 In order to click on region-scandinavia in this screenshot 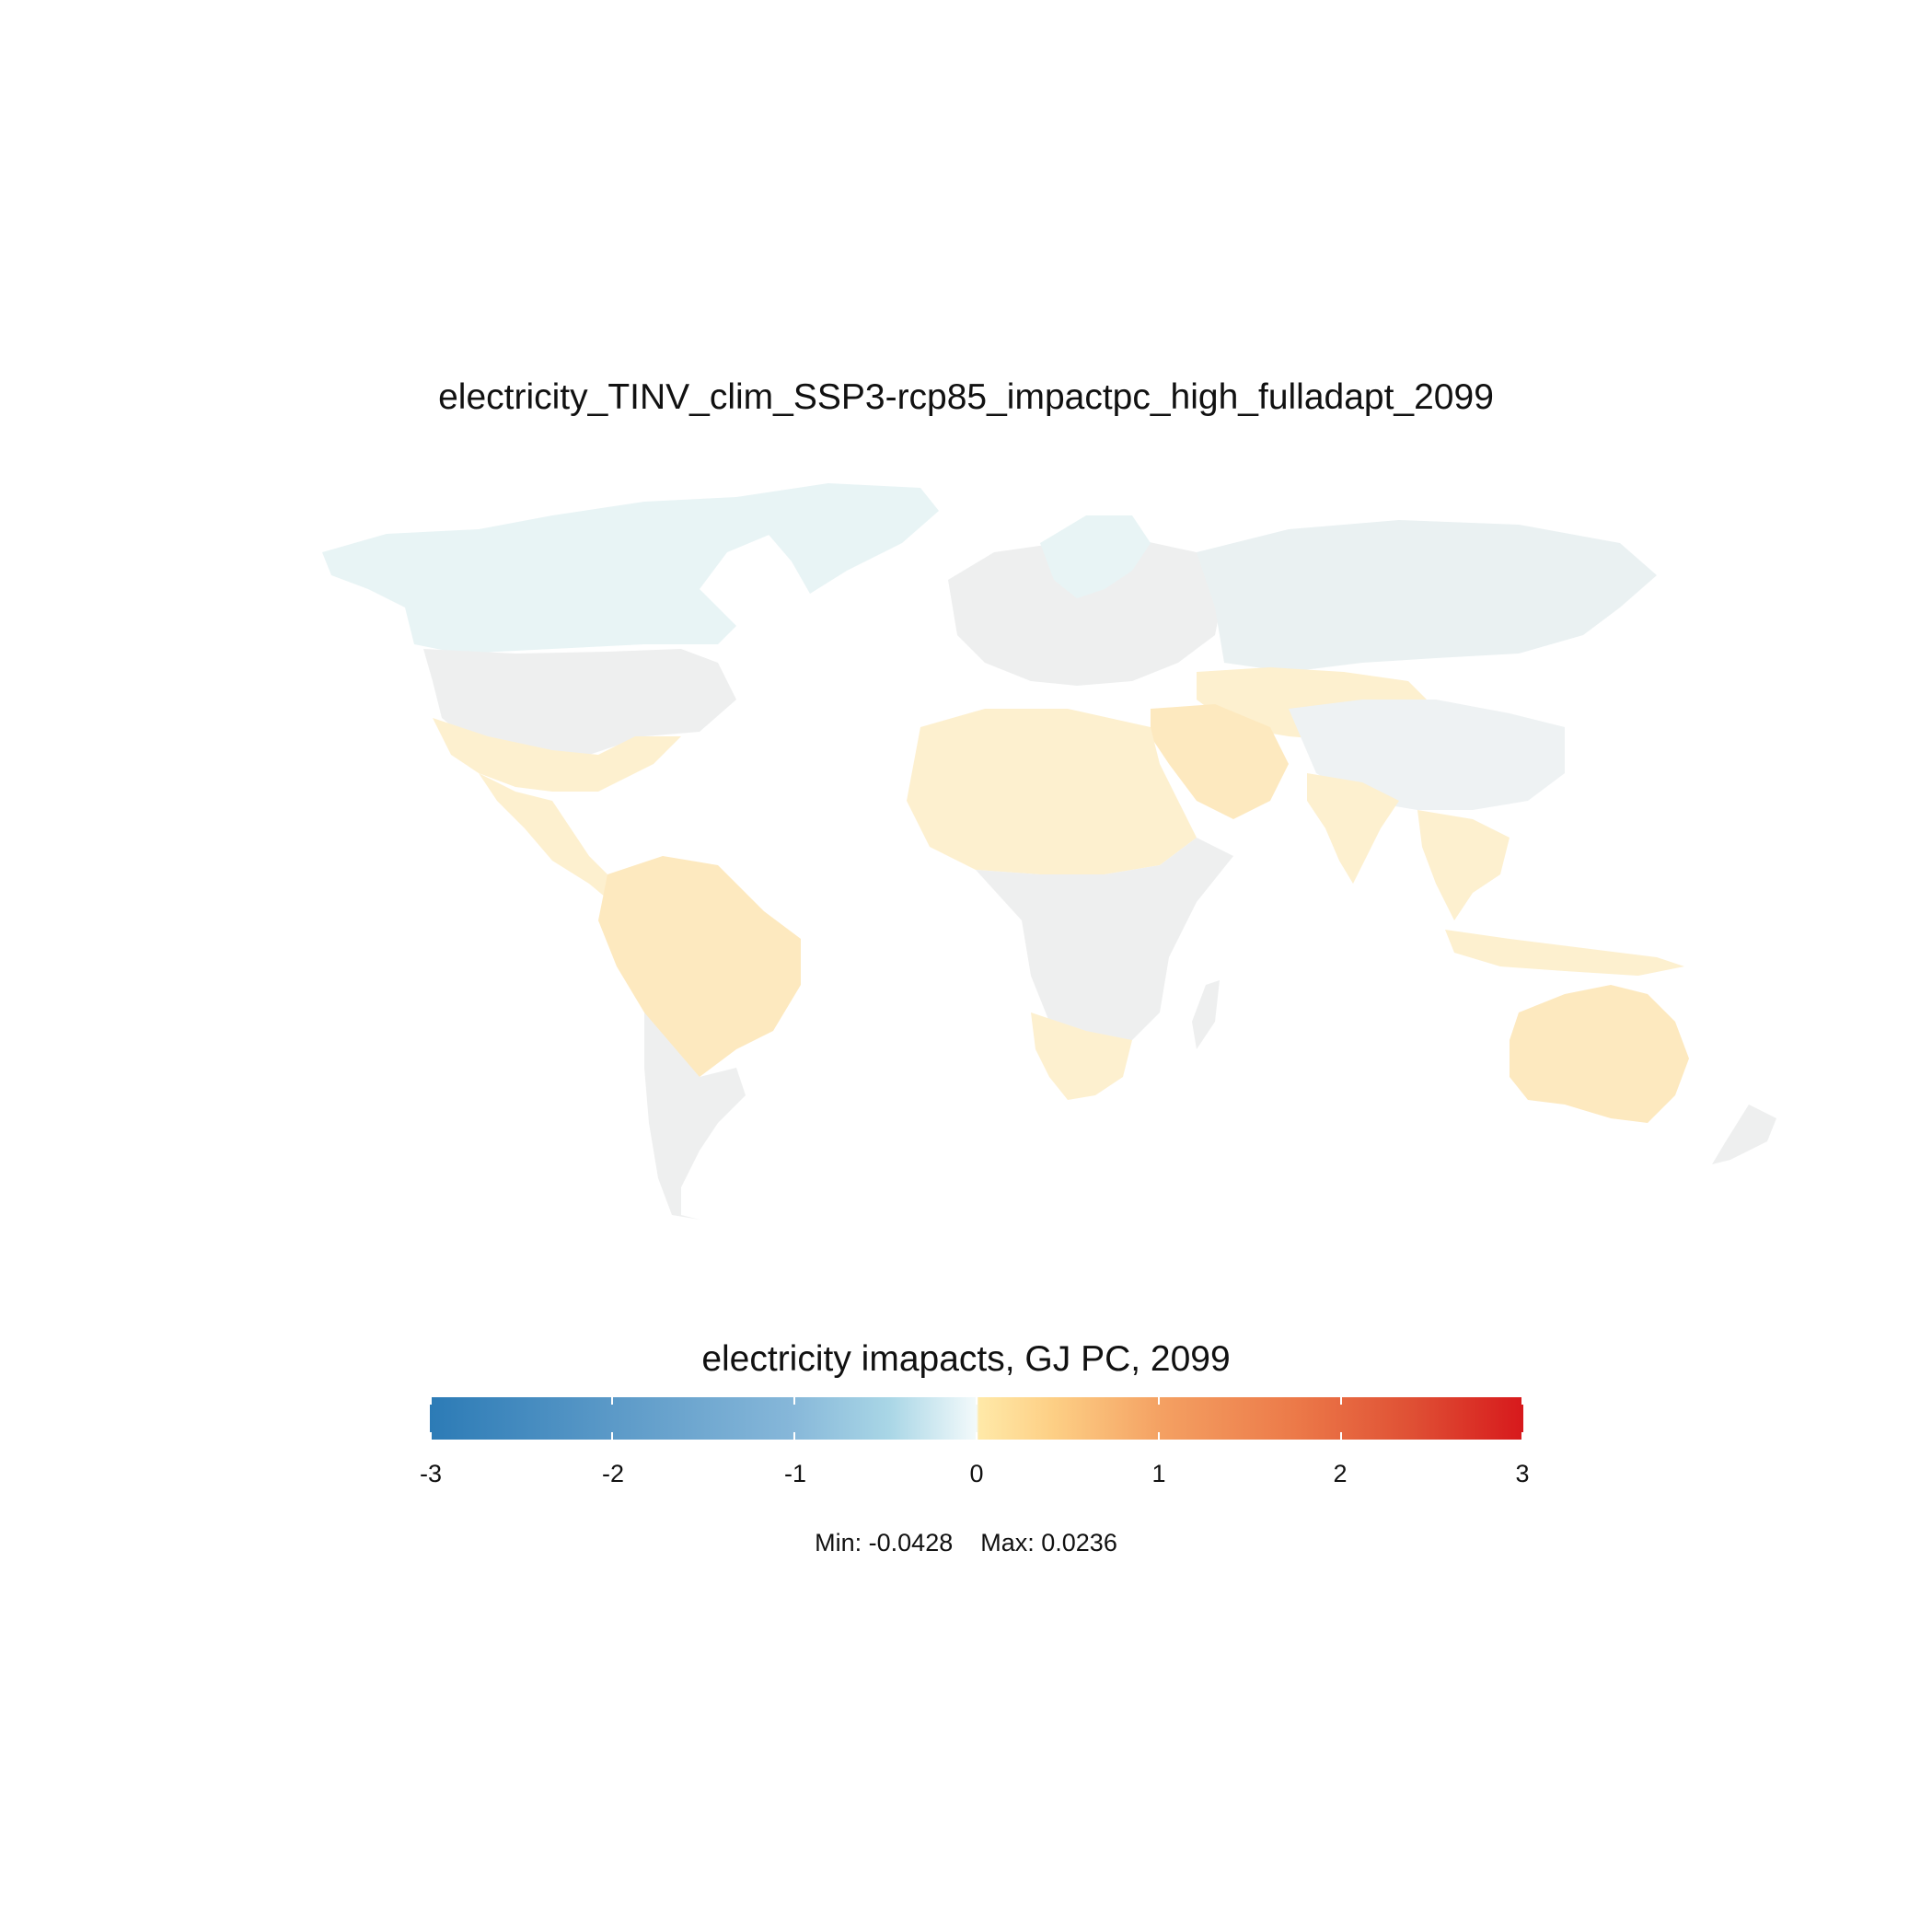, I will do `click(1096, 556)`.